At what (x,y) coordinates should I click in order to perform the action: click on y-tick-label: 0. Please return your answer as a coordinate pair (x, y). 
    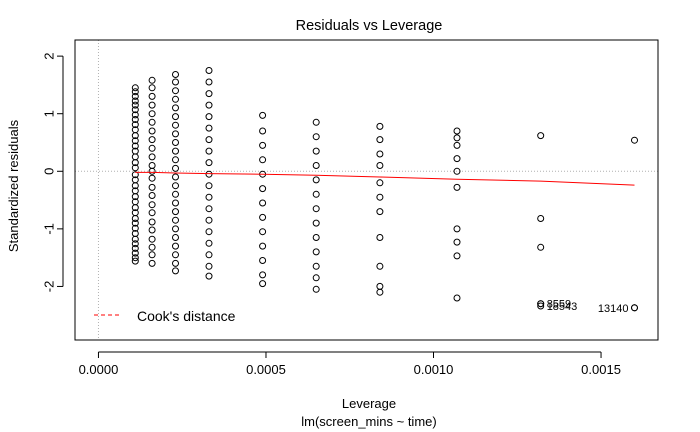
    Looking at the image, I should click on (49, 171).